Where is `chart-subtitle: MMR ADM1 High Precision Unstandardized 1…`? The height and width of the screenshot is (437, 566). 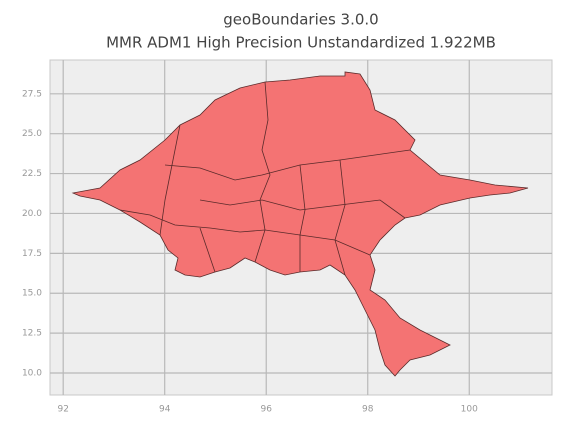 chart-subtitle: MMR ADM1 High Precision Unstandardized 1… is located at coordinates (301, 43).